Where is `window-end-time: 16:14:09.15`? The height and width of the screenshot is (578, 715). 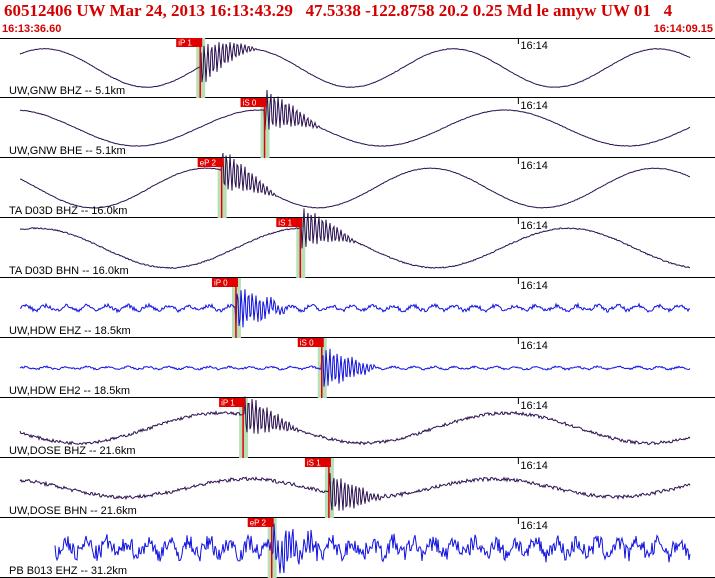
window-end-time: 16:14:09.15 is located at coordinates (683, 29).